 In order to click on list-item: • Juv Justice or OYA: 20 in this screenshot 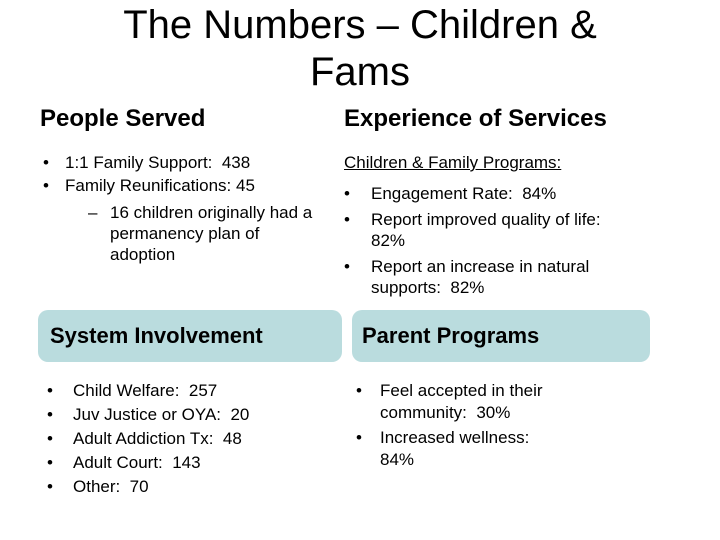, I will do `click(191, 415)`.